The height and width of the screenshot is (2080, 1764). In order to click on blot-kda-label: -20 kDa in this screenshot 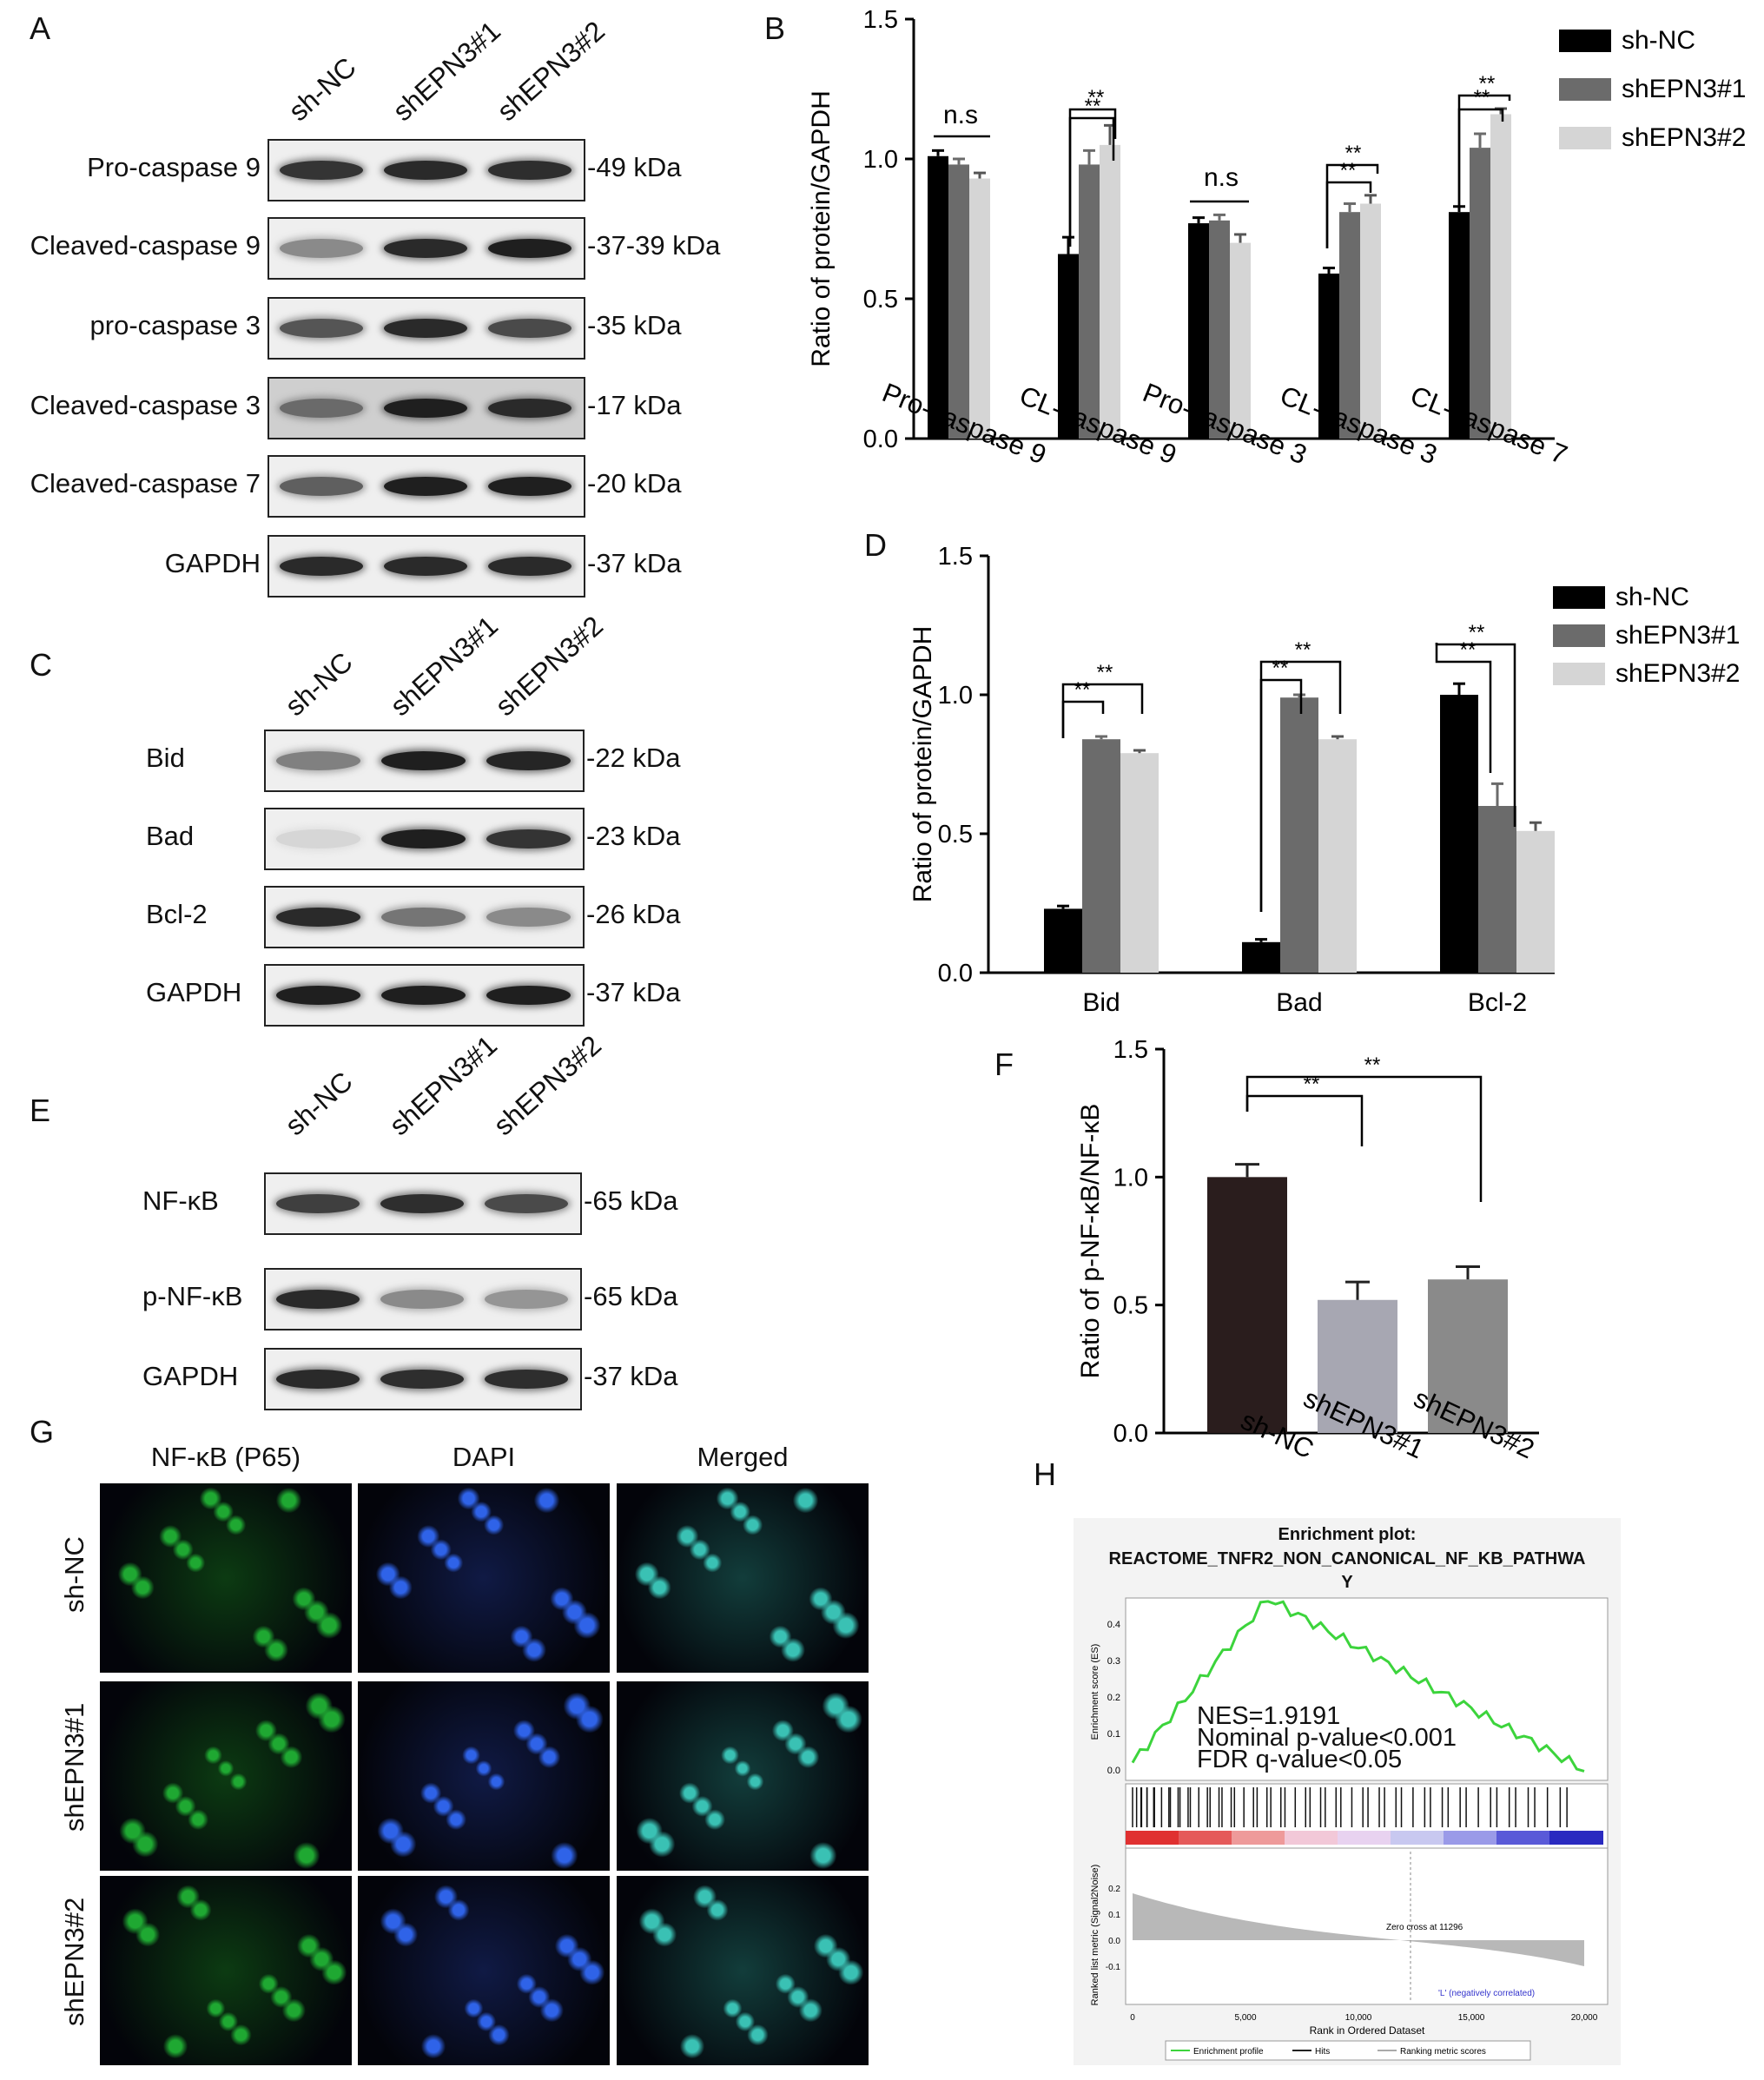, I will do `click(634, 484)`.